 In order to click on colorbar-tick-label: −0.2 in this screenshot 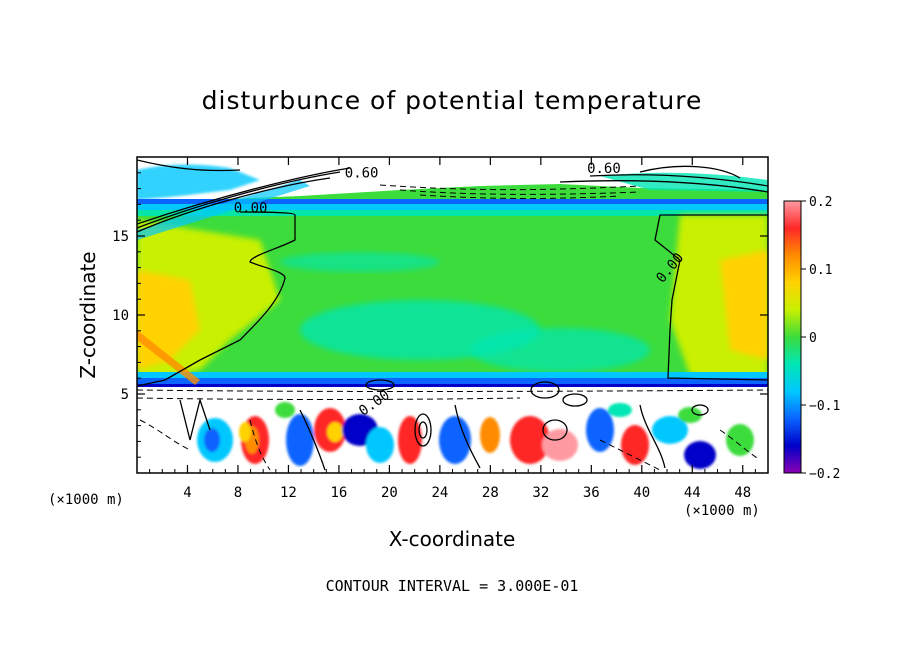, I will do `click(824, 474)`.